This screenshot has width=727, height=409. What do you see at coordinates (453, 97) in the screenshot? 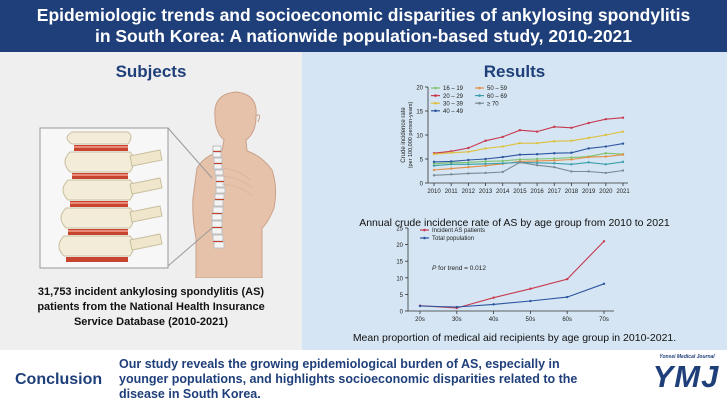
I see `legend-entry: 20 – 29` at bounding box center [453, 97].